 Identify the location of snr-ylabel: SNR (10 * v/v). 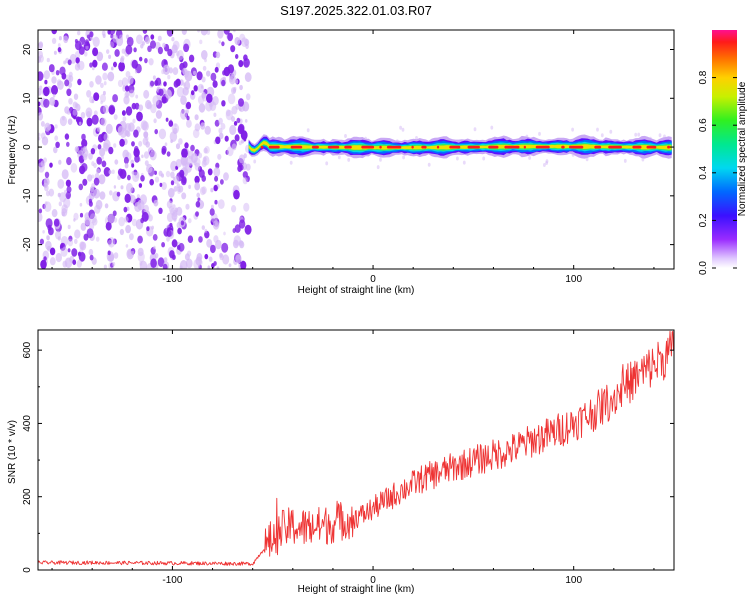
(12, 452).